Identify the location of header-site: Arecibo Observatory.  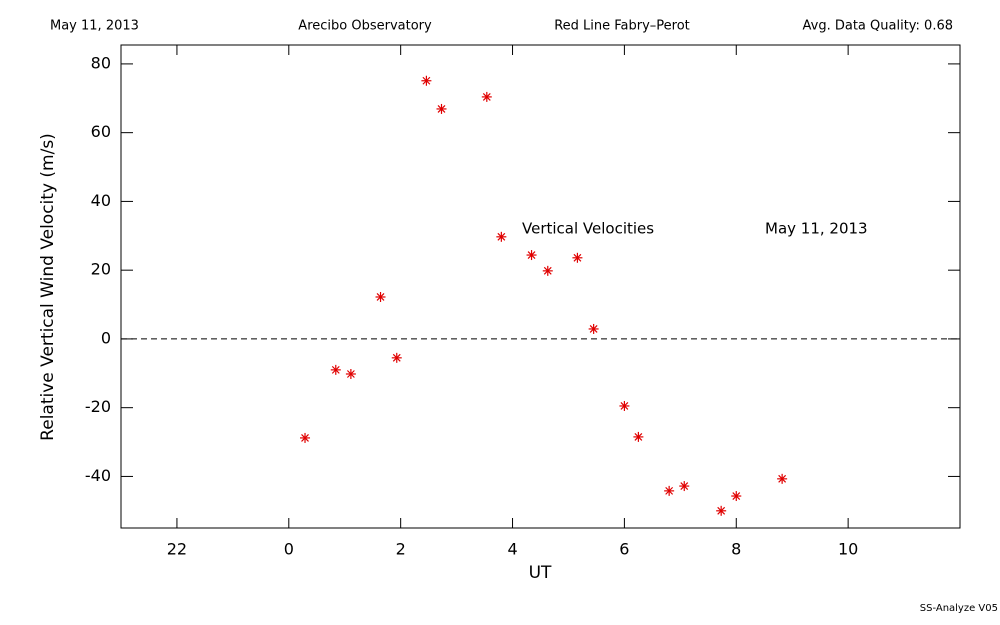
(365, 26).